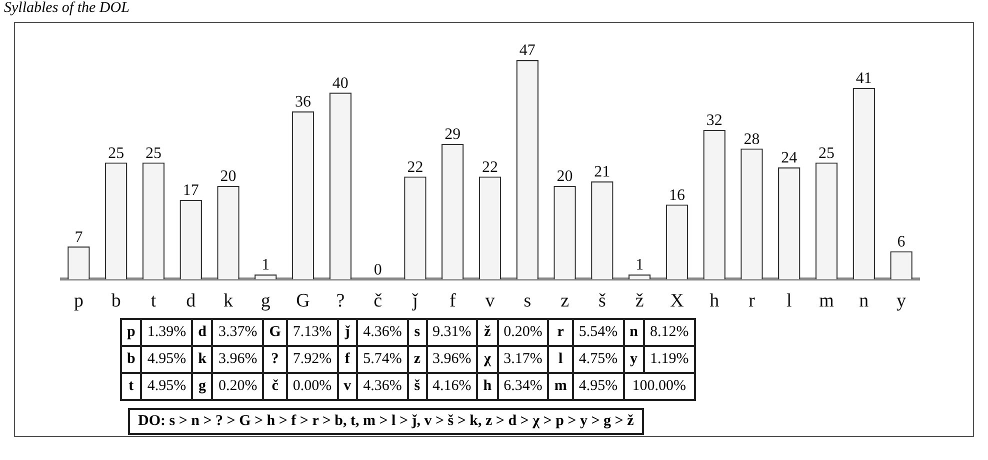 Image resolution: width=988 pixels, height=460 pixels. Describe the element at coordinates (639, 301) in the screenshot. I see `x-tick-label: ž` at that location.